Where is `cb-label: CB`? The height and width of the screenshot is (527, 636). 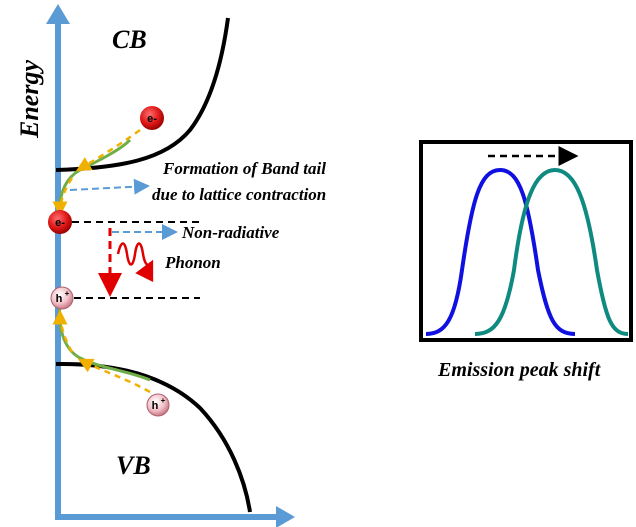
cb-label: CB is located at coordinates (129, 39).